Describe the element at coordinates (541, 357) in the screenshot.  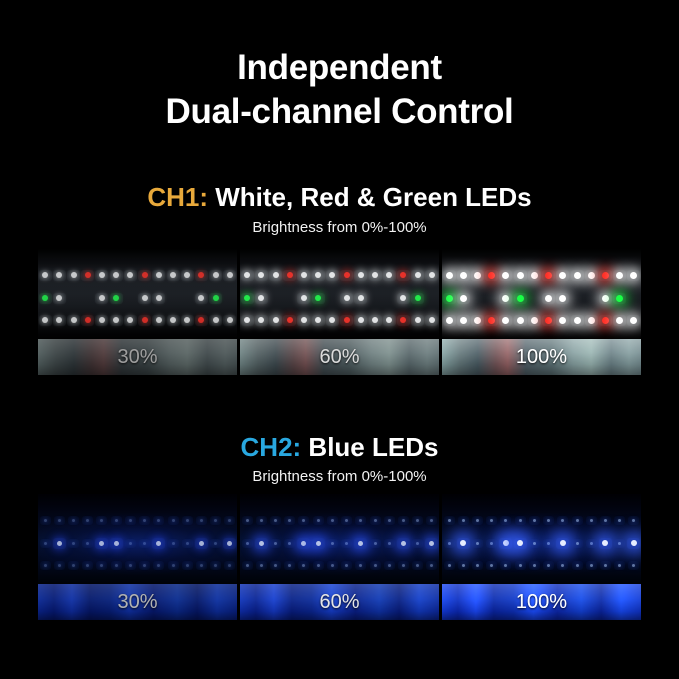
I see `ch1-percent-100: 100%` at that location.